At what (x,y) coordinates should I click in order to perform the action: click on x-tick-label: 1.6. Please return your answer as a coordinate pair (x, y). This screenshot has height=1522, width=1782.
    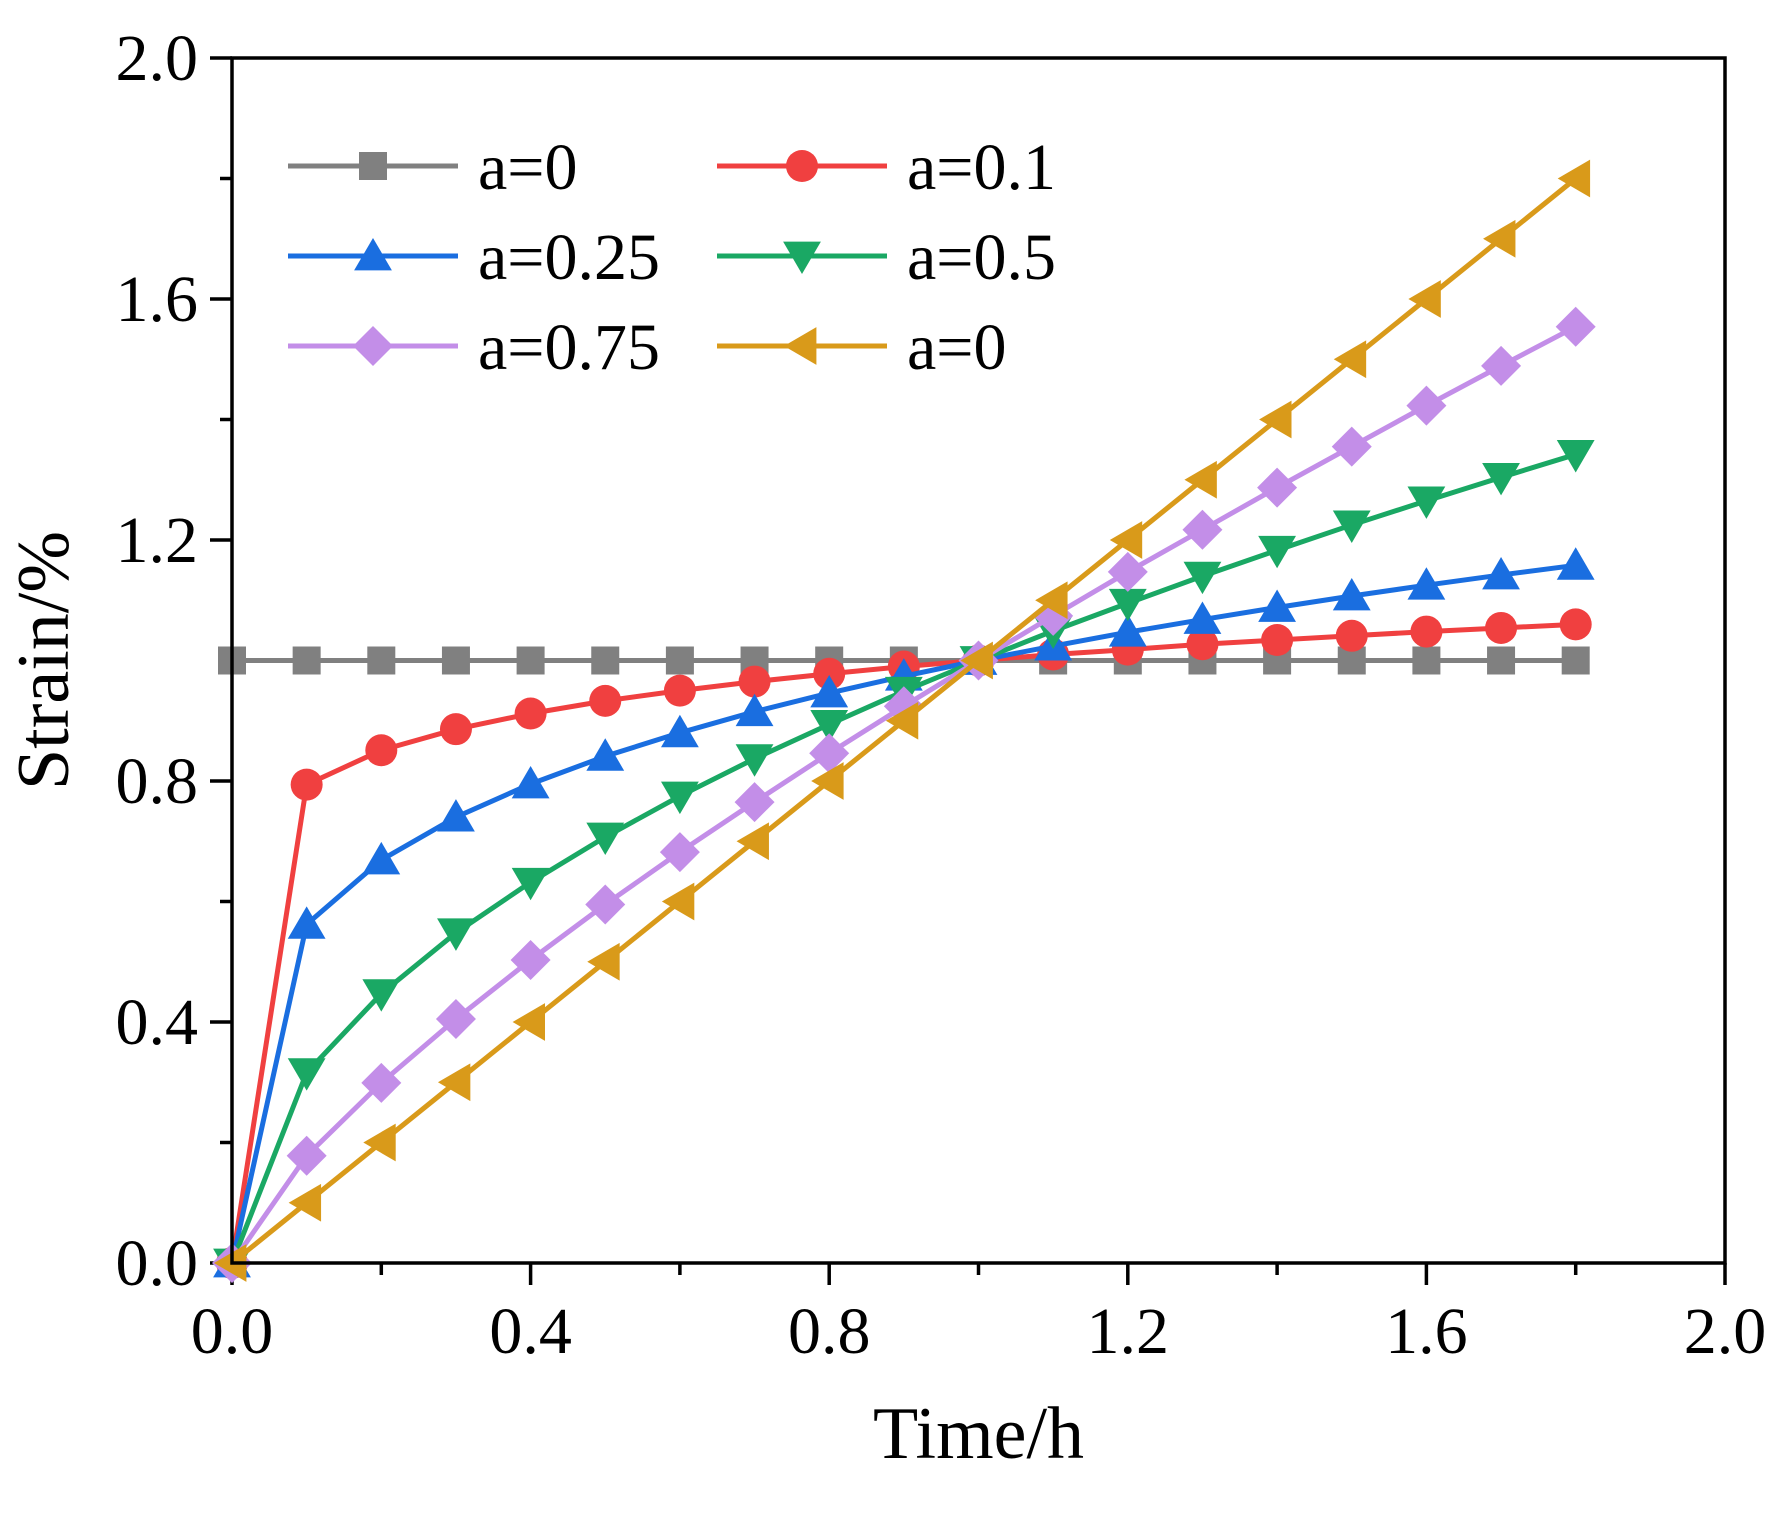
    Looking at the image, I should click on (1426, 1331).